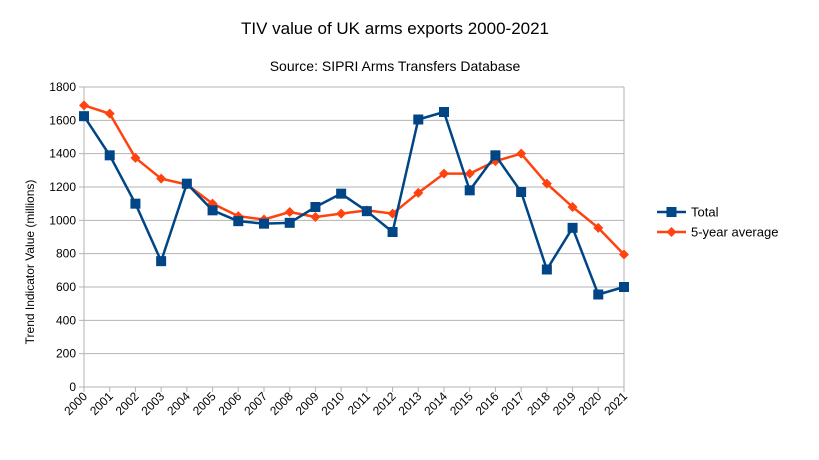 This screenshot has width=819, height=460. Describe the element at coordinates (435, 403) in the screenshot. I see `x-tick-label: 2014` at that location.